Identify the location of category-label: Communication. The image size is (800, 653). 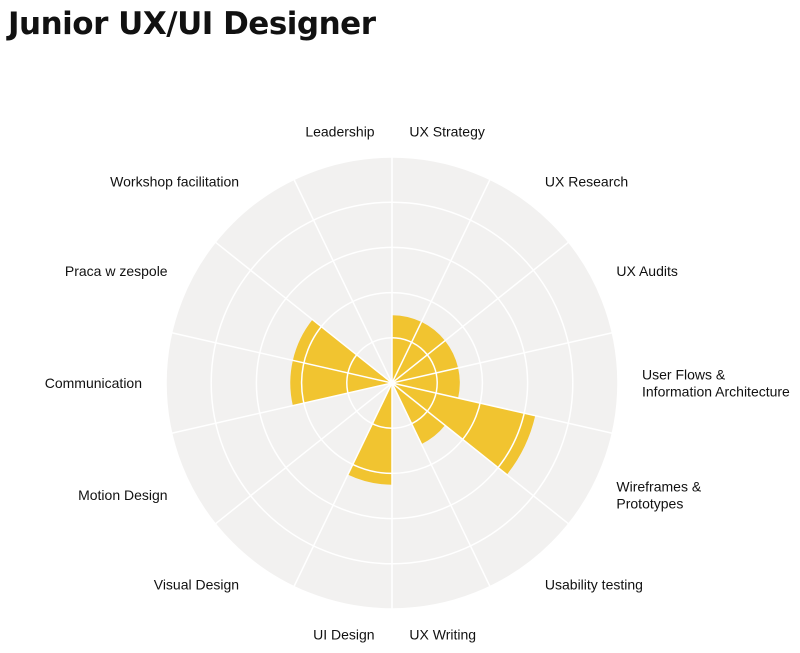
(93, 383).